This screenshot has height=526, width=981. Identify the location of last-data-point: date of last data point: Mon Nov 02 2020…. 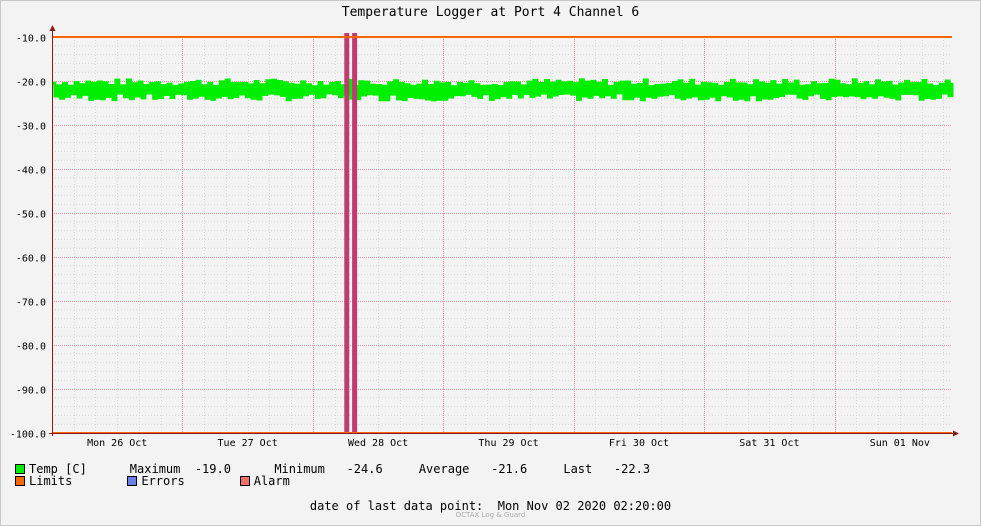
(490, 506).